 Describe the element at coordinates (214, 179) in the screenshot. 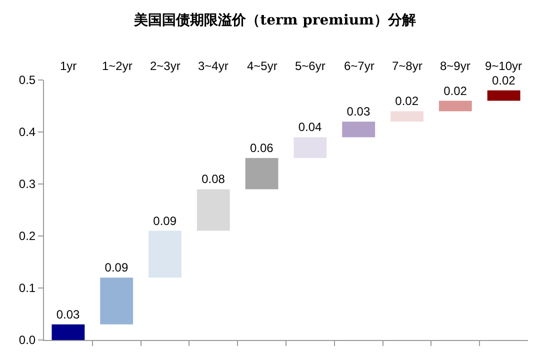

I see `data-label: 0.08` at that location.